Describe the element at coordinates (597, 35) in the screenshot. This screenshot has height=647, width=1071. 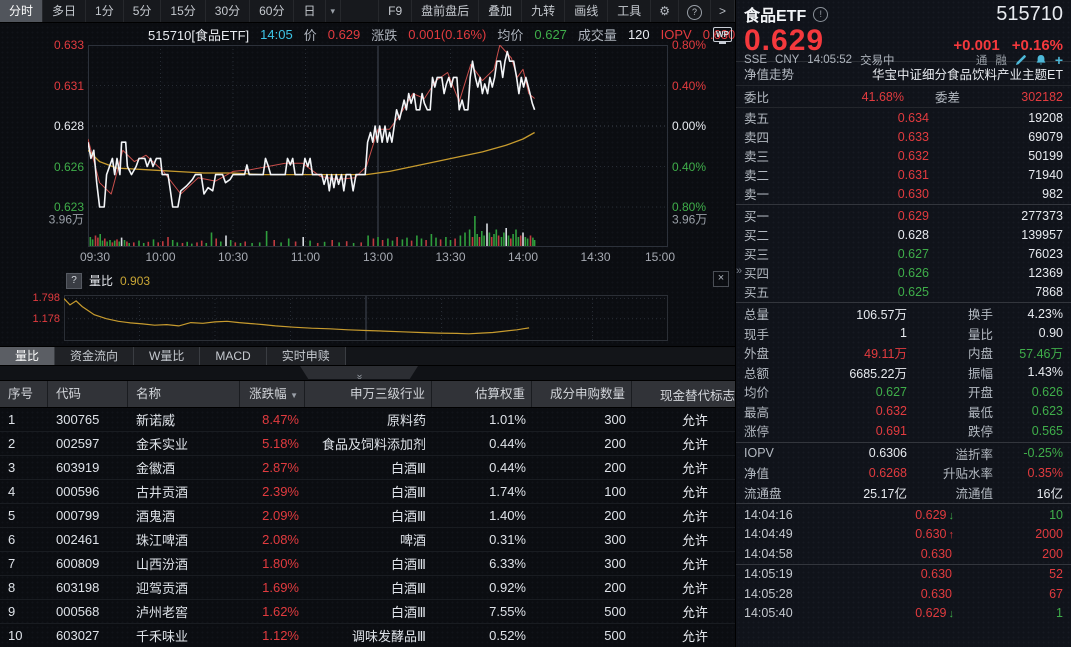
I see `volume-label: 成交量` at that location.